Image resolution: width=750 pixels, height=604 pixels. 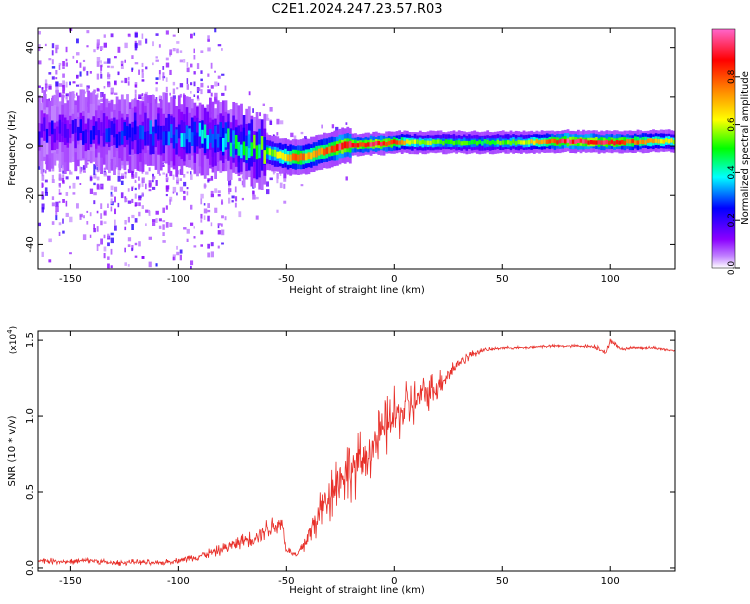 I want to click on snr-multiplier: (x104), so click(x=12, y=340).